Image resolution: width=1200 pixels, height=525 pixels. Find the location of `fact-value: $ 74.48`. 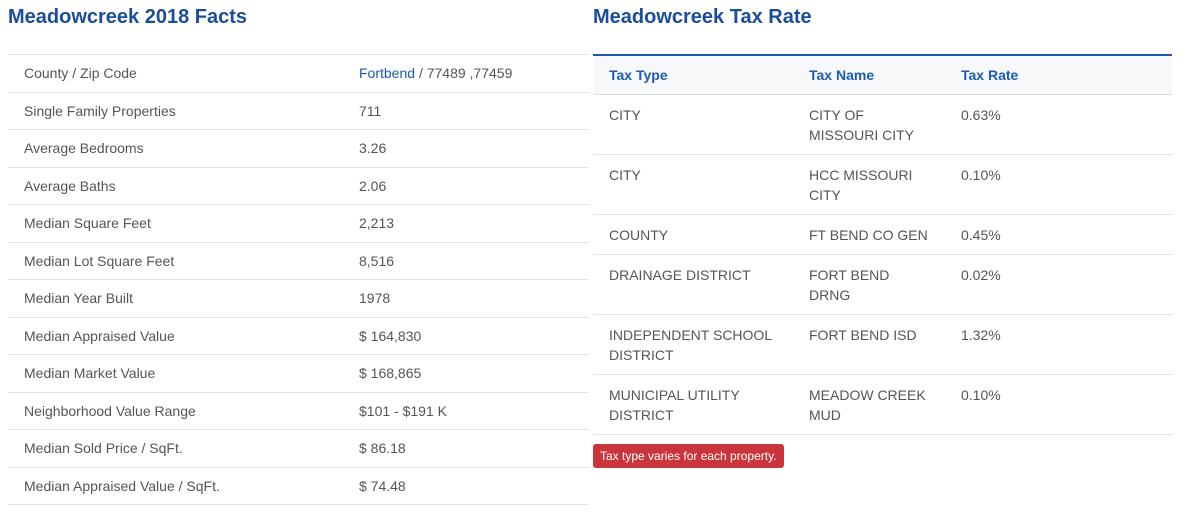

fact-value: $ 74.48 is located at coordinates (465, 485).